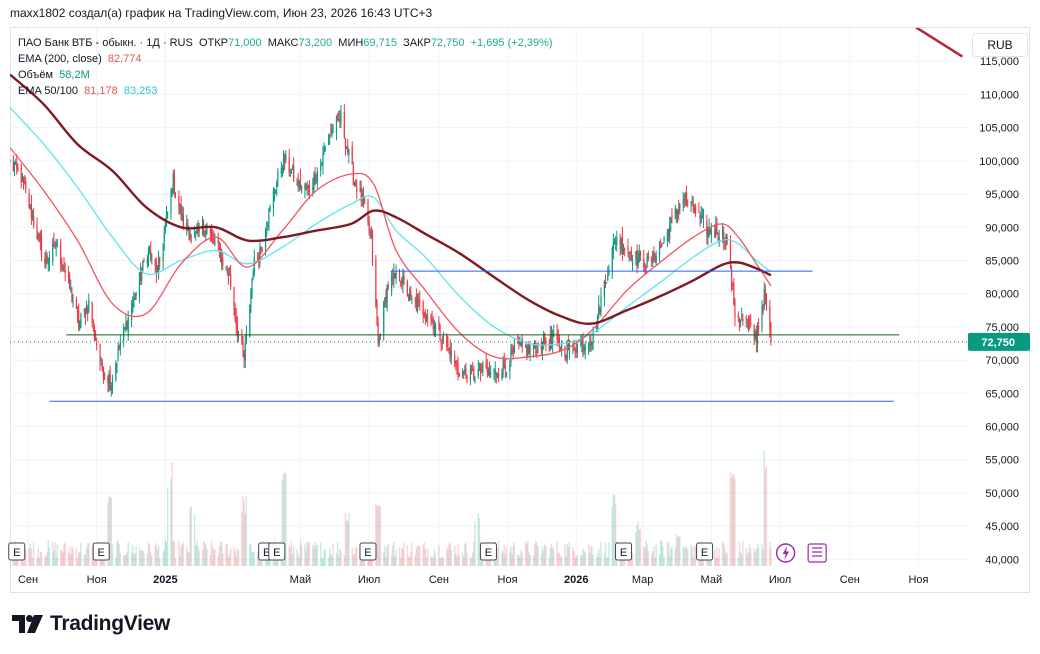 The width and height of the screenshot is (1040, 654). I want to click on dividend-icon, so click(785, 553).